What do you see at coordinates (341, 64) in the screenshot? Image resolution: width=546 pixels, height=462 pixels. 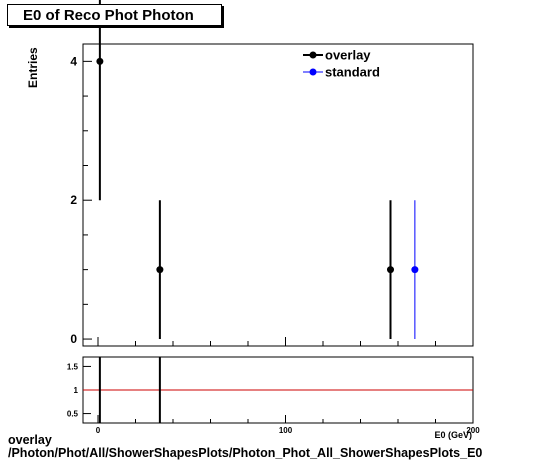 I see `legend: overlay standard` at bounding box center [341, 64].